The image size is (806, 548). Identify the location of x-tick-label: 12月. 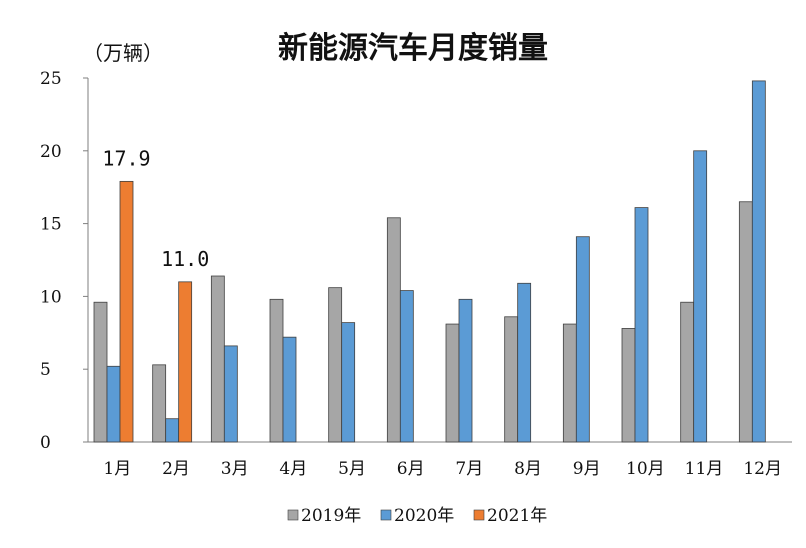
(762, 469).